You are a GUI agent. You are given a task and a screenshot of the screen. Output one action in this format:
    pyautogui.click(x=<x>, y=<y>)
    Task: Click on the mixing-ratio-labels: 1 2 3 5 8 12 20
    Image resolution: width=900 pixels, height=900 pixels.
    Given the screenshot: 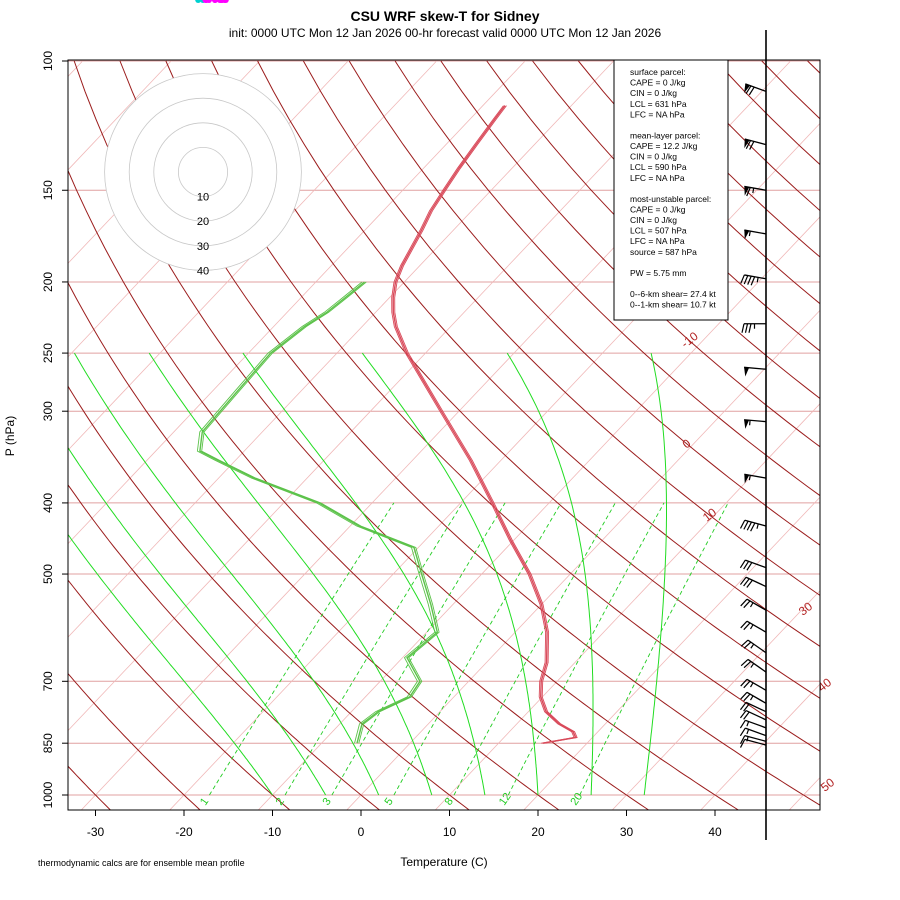 What is the action you would take?
    pyautogui.click(x=391, y=799)
    